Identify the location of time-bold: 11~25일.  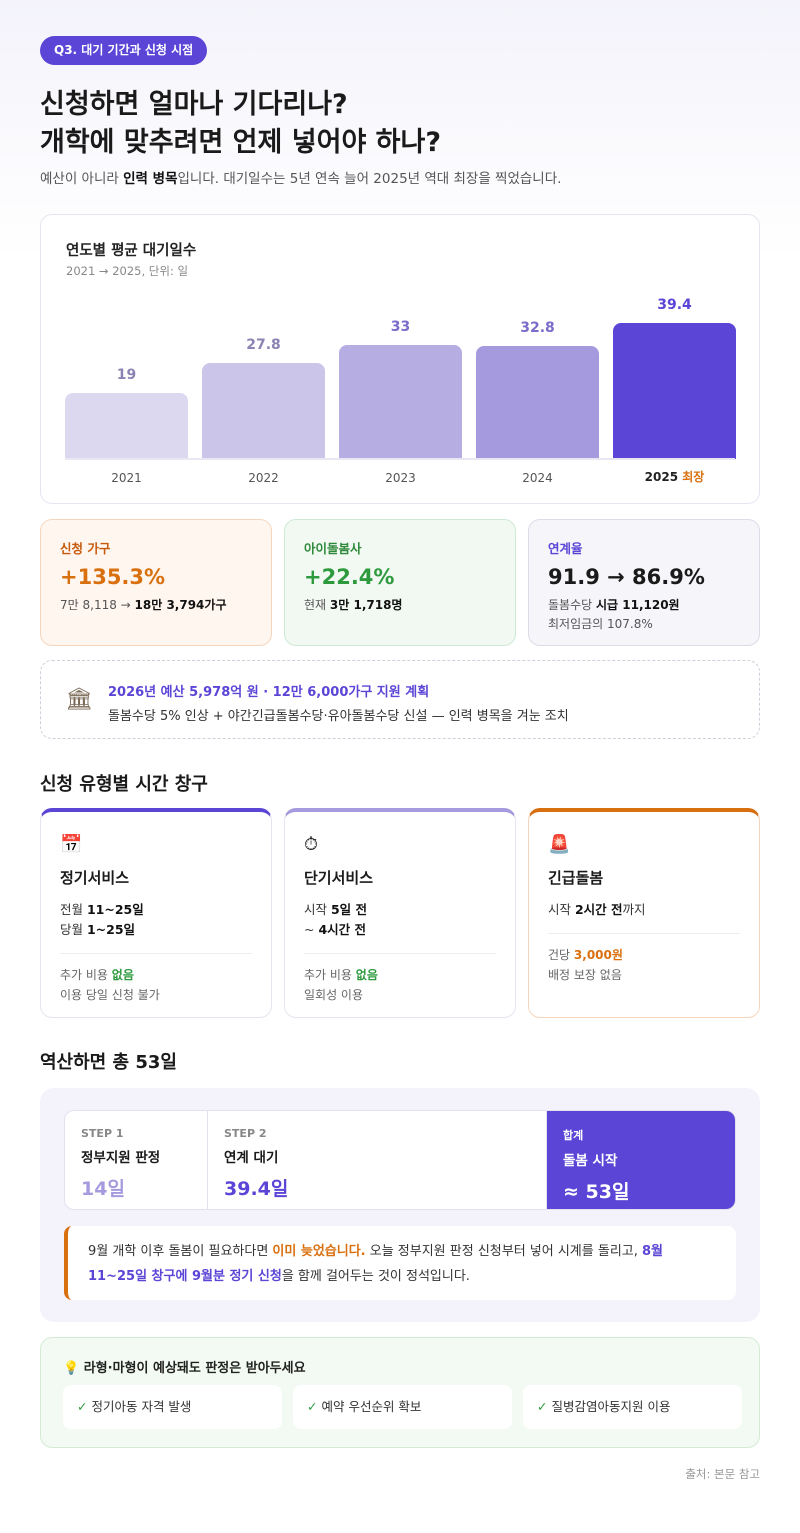
(115, 909).